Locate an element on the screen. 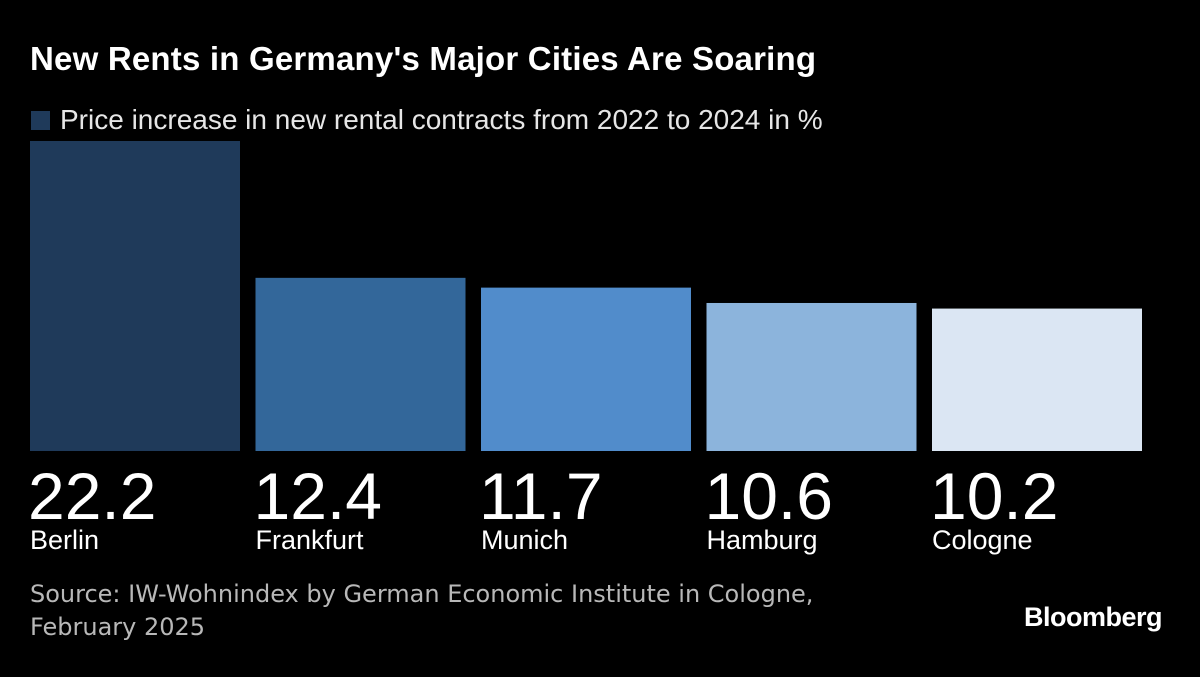  legend-swatch is located at coordinates (40, 120).